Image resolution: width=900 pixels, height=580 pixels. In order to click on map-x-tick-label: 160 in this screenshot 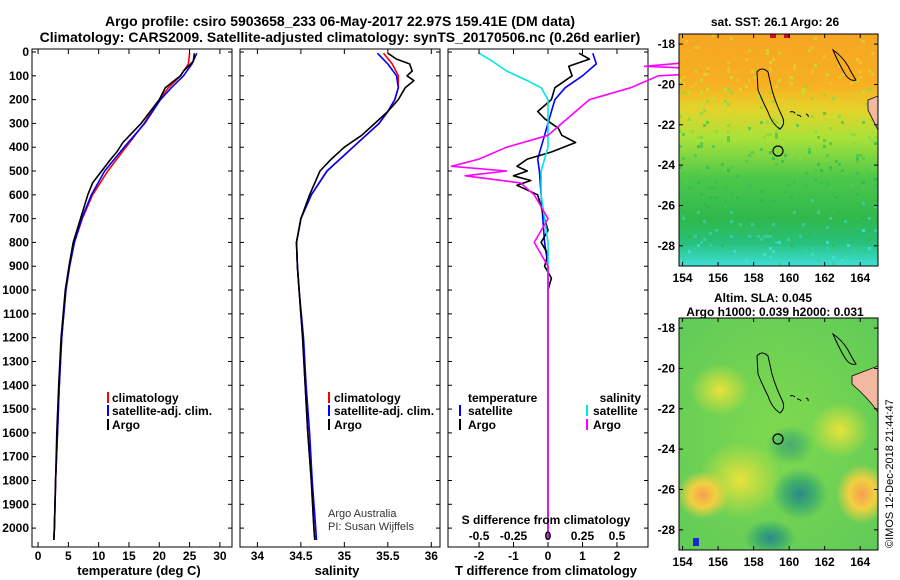, I will do `click(789, 278)`.